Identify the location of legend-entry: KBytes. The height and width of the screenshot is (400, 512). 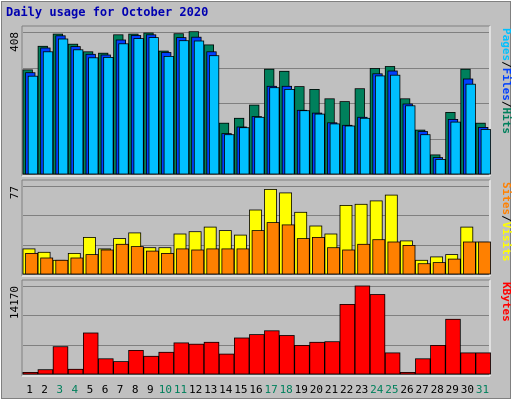
(506, 302).